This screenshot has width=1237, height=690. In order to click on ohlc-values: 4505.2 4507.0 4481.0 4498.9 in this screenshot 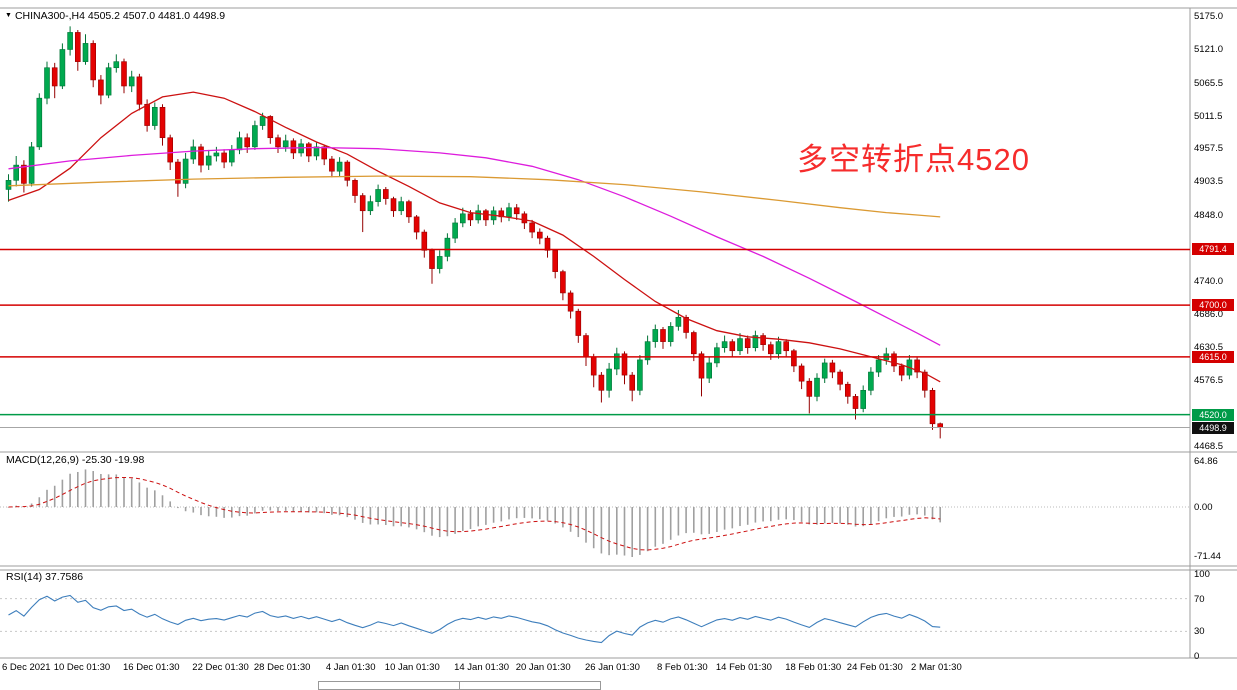, I will do `click(156, 16)`.